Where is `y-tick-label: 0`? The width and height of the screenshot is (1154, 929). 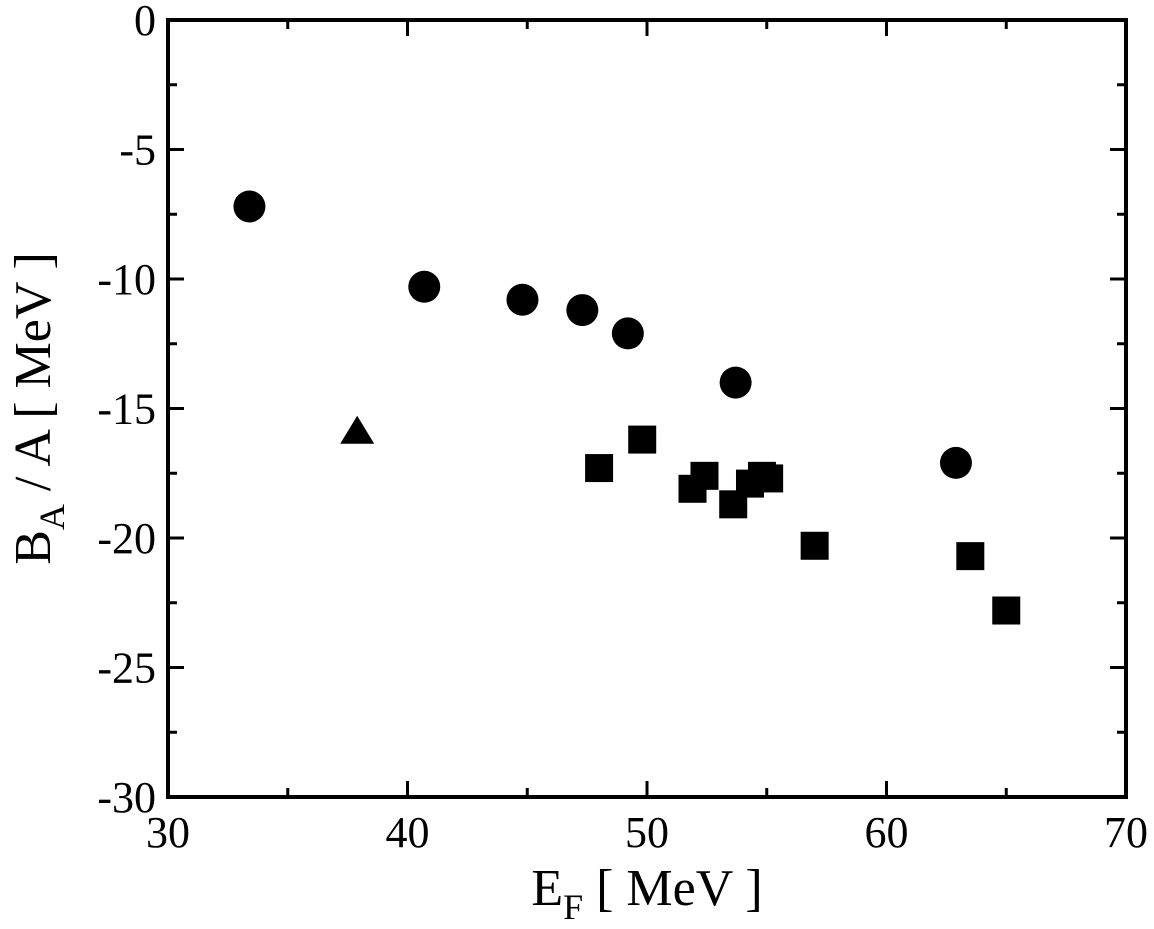 y-tick-label: 0 is located at coordinates (145, 22).